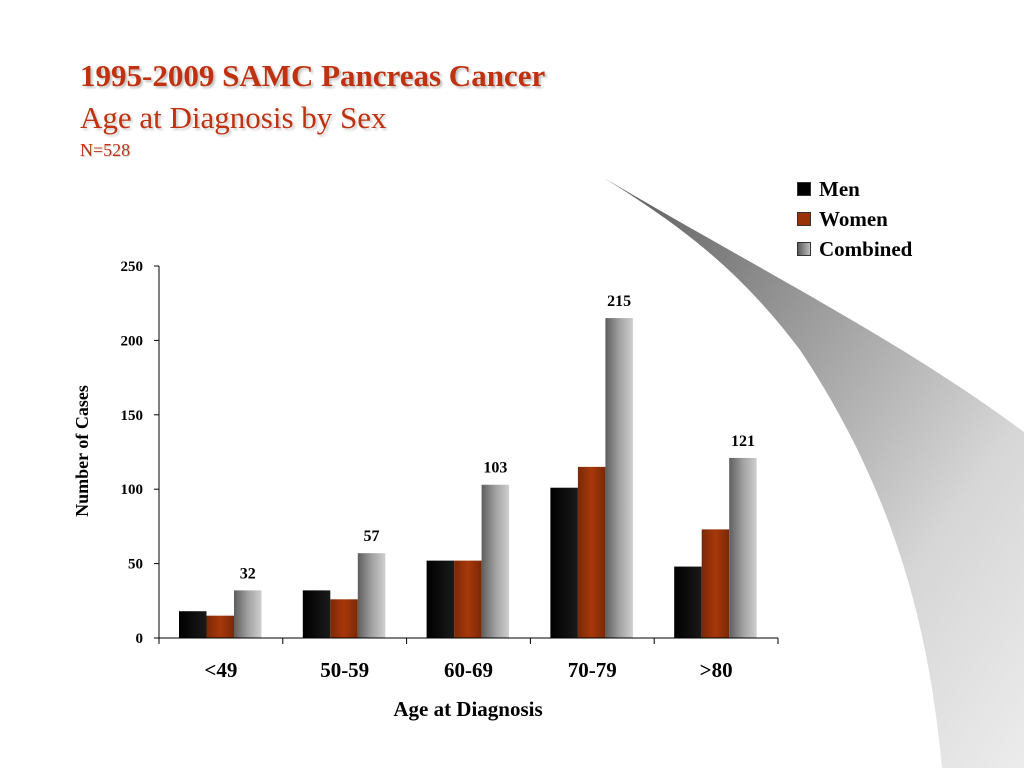  I want to click on y-axis-title: Number of Cases, so click(82, 451).